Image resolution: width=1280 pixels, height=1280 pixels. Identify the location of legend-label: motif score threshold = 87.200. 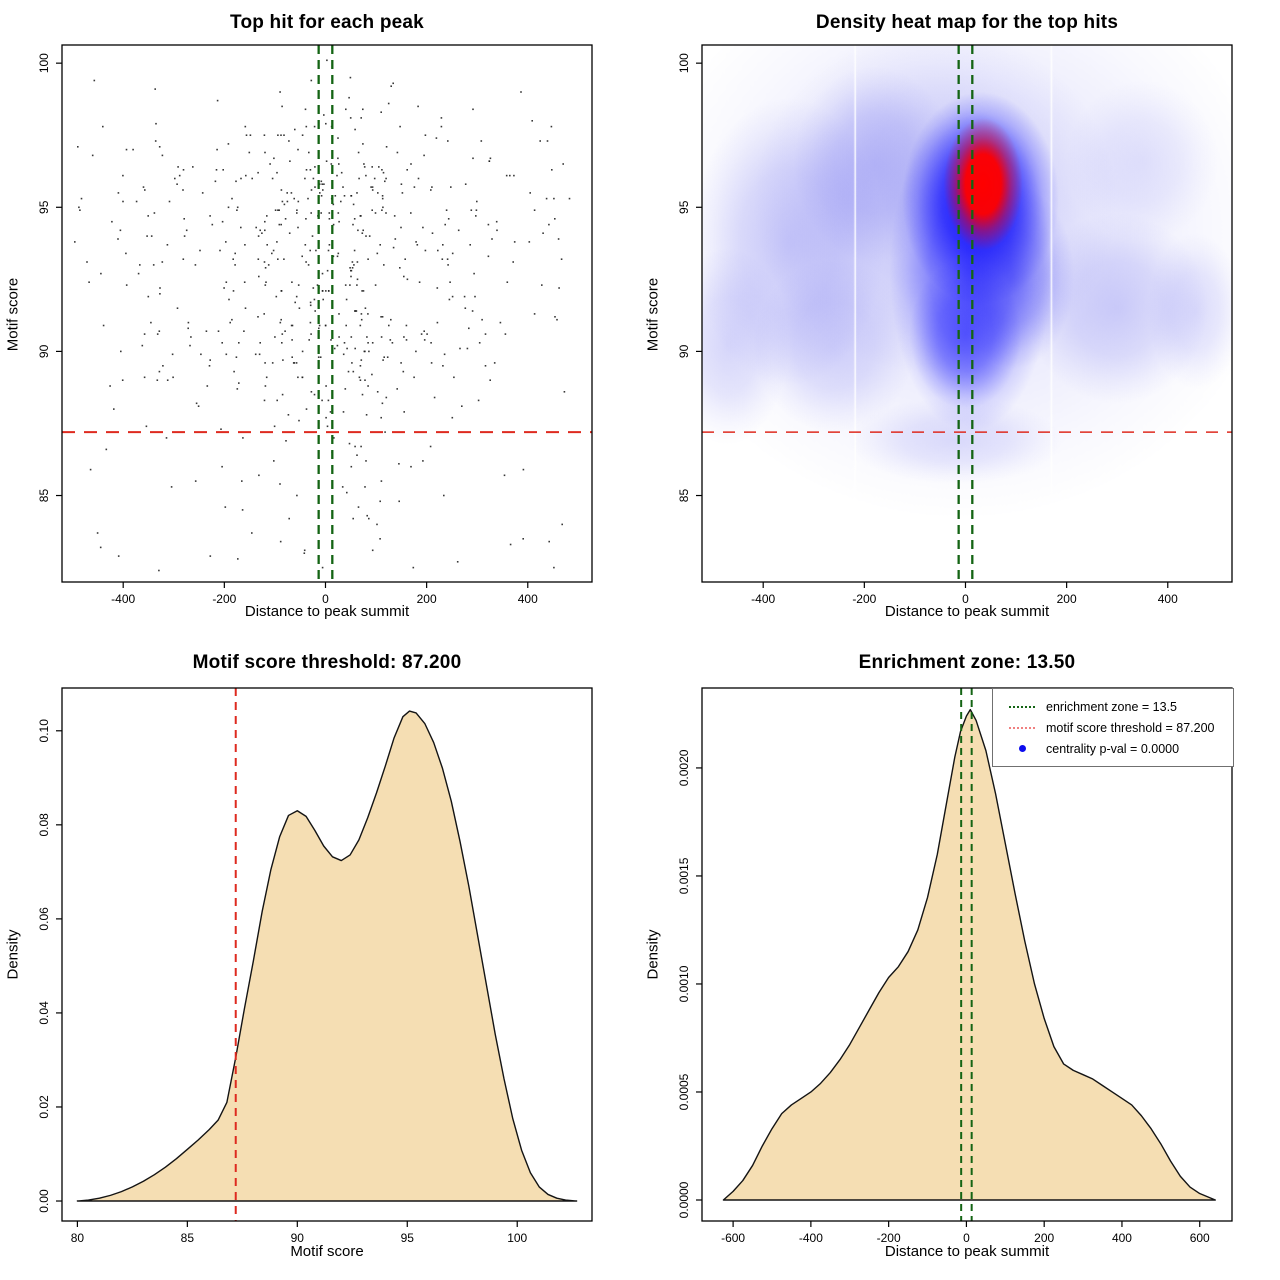
(1130, 727).